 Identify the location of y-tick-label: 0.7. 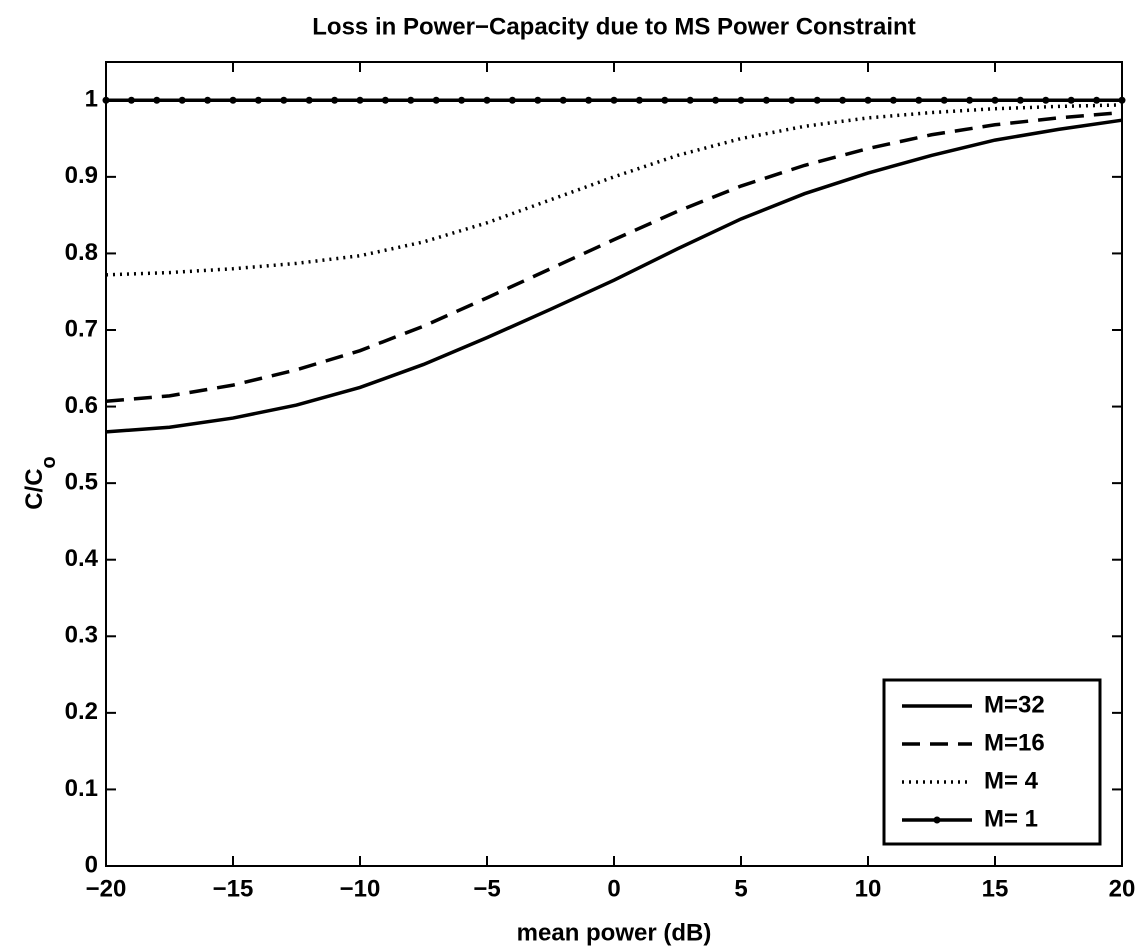
(81, 328).